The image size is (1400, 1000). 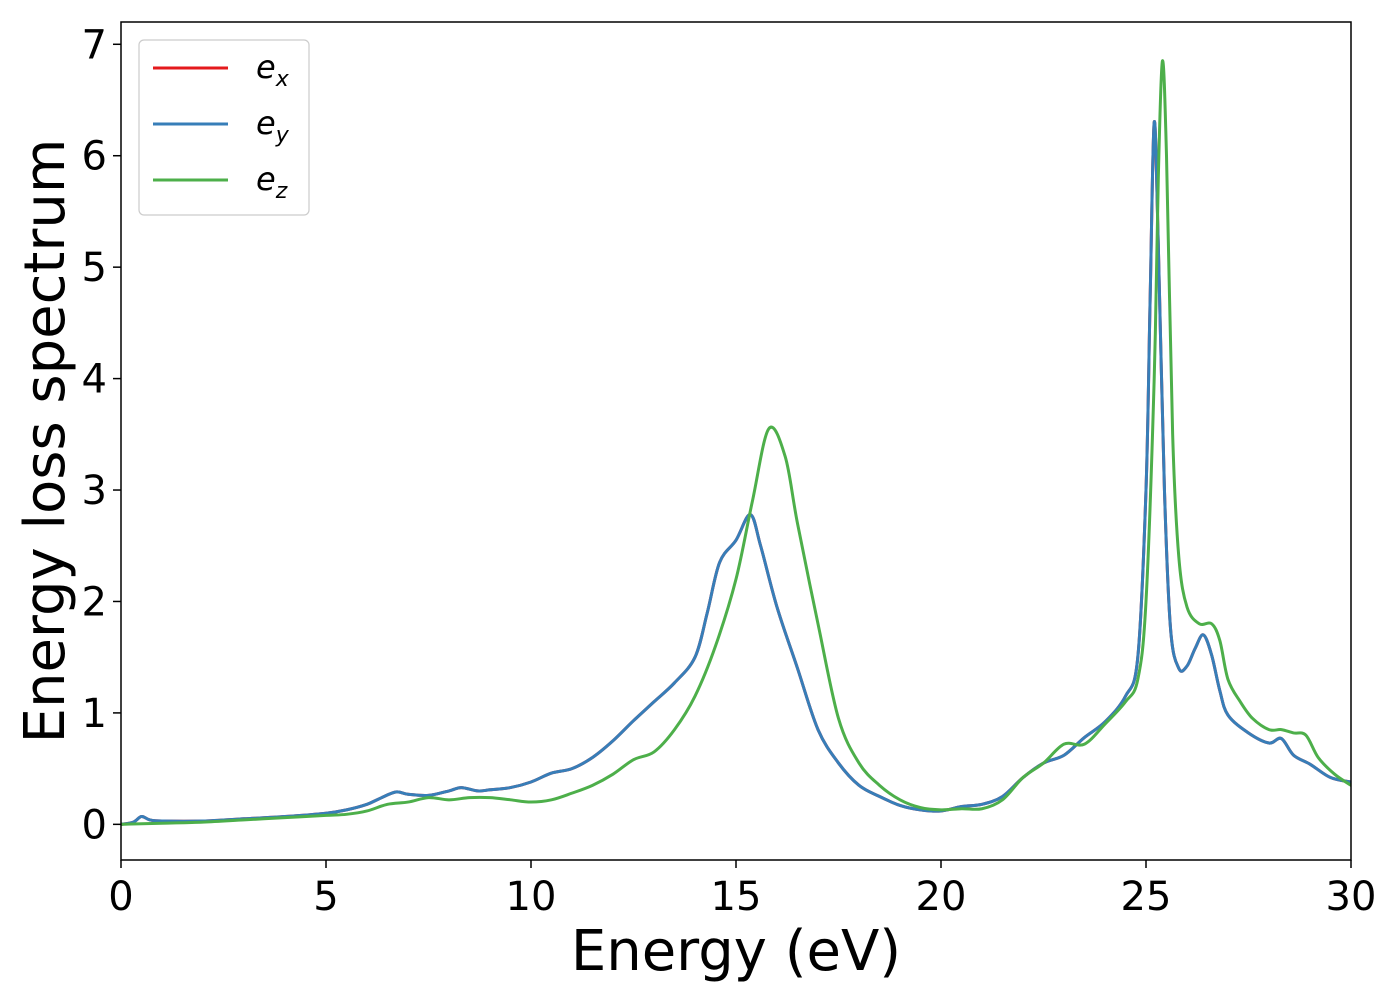 I want to click on legend: ex ey ez, so click(x=224, y=127).